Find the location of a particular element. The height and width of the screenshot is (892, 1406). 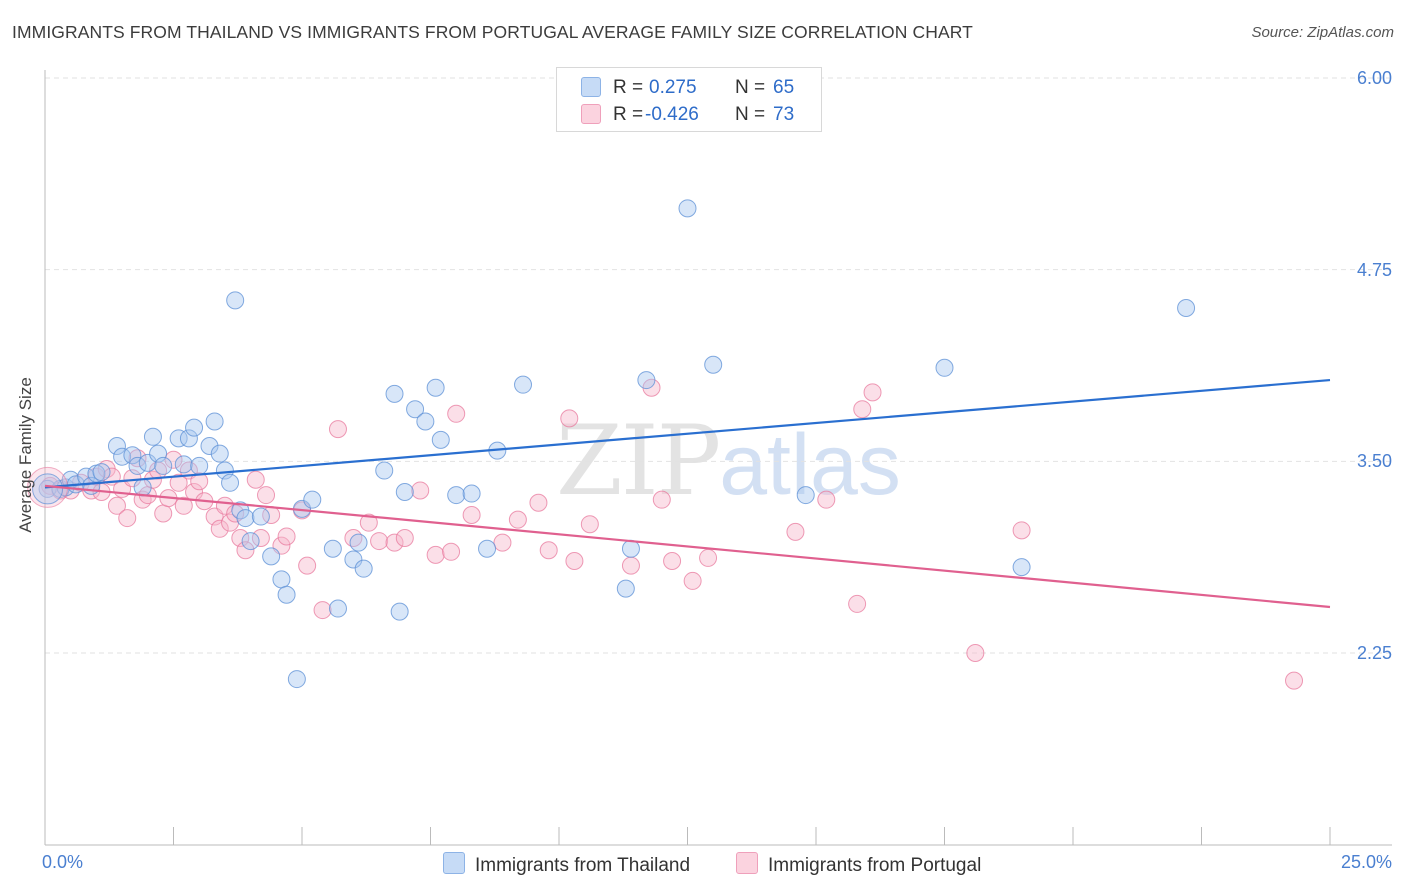

x-tick-label-max: 25.0% is located at coordinates (1366, 862).